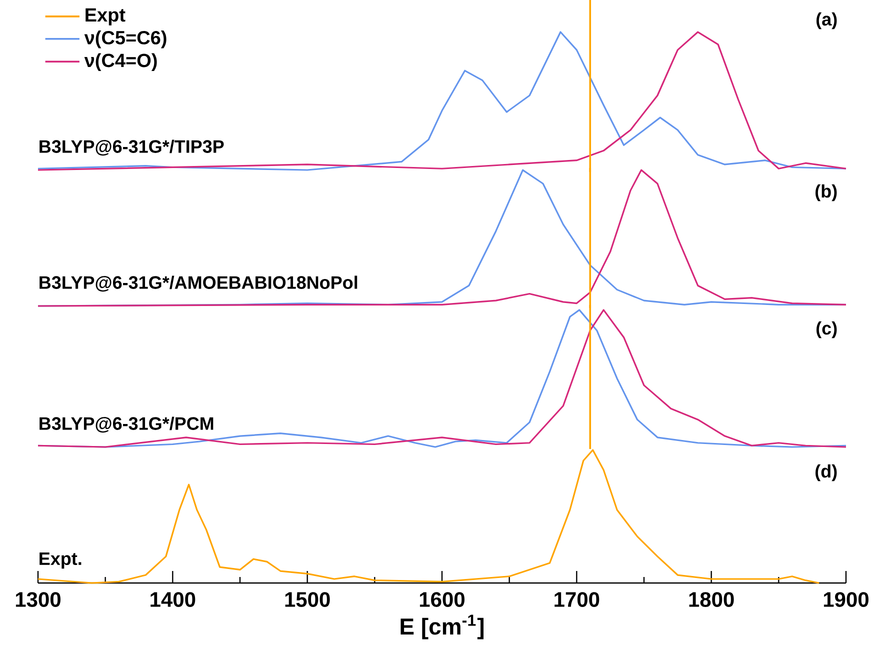 Image resolution: width=880 pixels, height=660 pixels. Describe the element at coordinates (106, 17) in the screenshot. I see `text: Expt` at that location.